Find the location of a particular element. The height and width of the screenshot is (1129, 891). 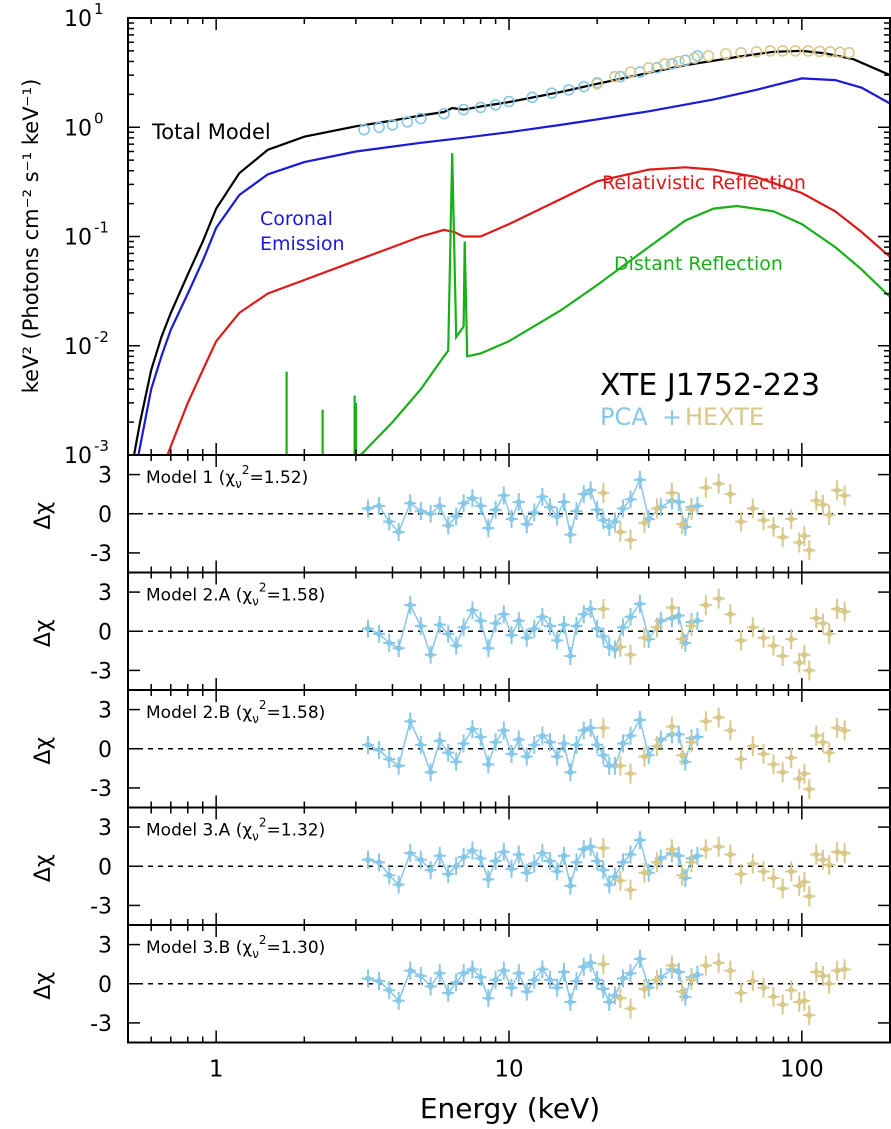

residual-y-tick-label: 0 is located at coordinates (105, 750).